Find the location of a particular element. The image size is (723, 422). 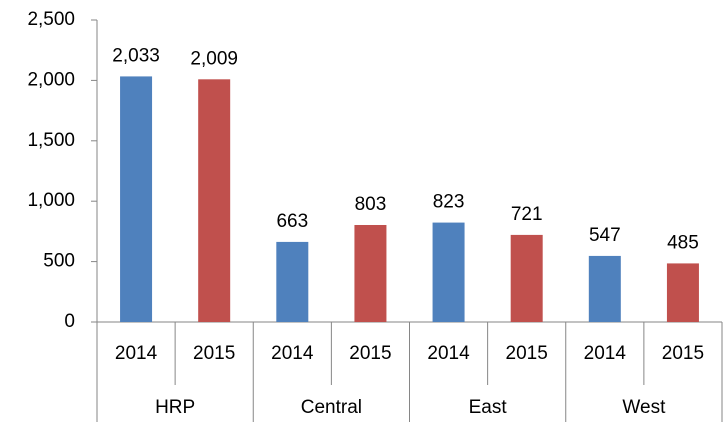

data-label: 485 is located at coordinates (683, 242).